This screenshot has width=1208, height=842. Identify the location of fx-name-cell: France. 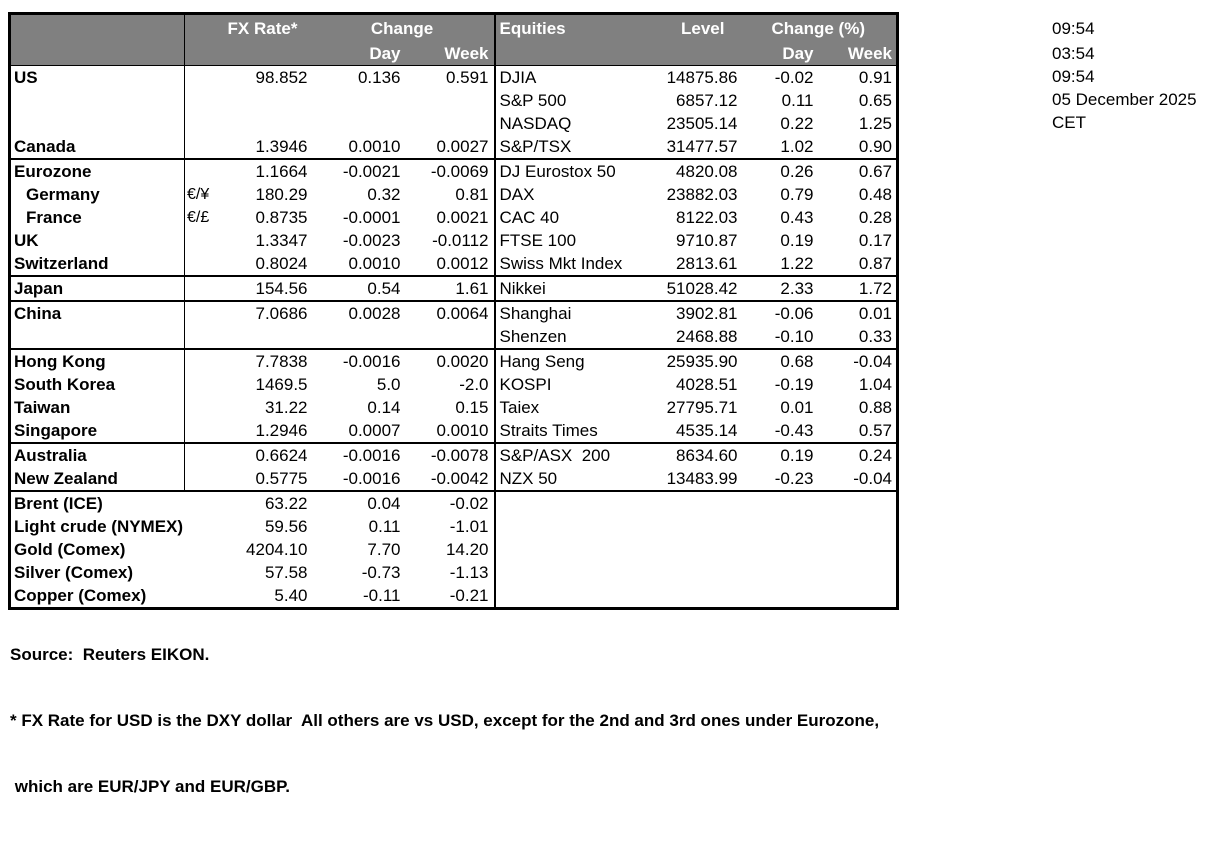
(97, 217).